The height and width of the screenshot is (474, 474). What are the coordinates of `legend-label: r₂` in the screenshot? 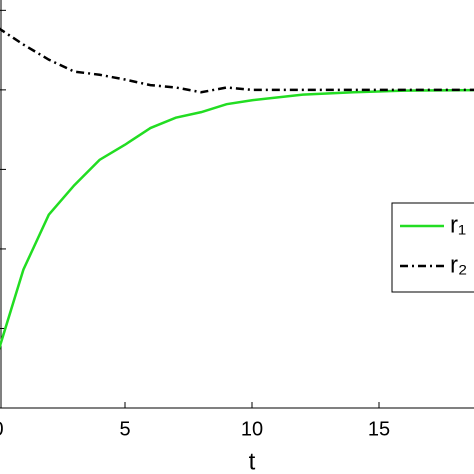 It's located at (458, 264).